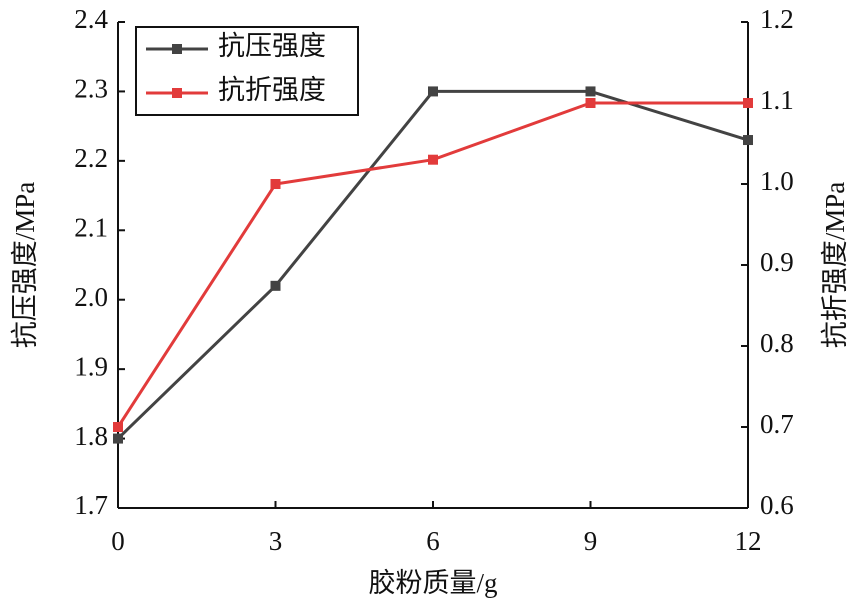 The image size is (862, 611). I want to click on y2-tick-label: 1.2, so click(777, 19).